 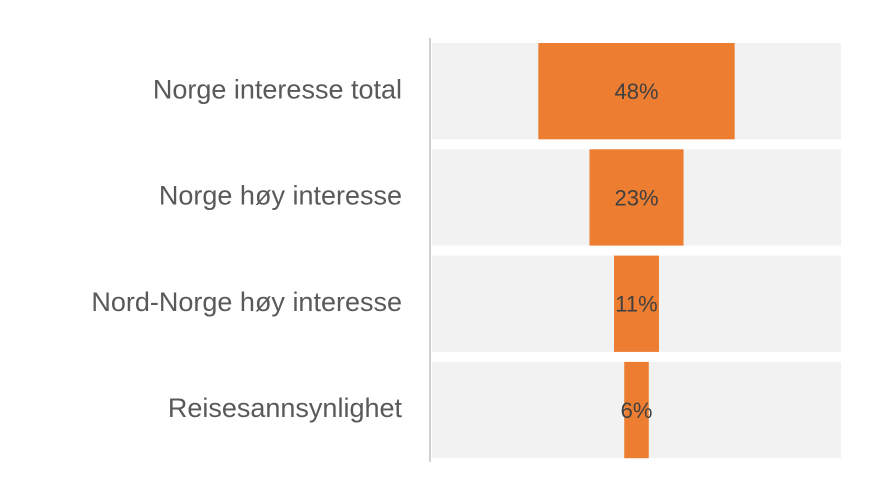 What do you see at coordinates (285, 408) in the screenshot?
I see `category-label: Reisesannsynlighet` at bounding box center [285, 408].